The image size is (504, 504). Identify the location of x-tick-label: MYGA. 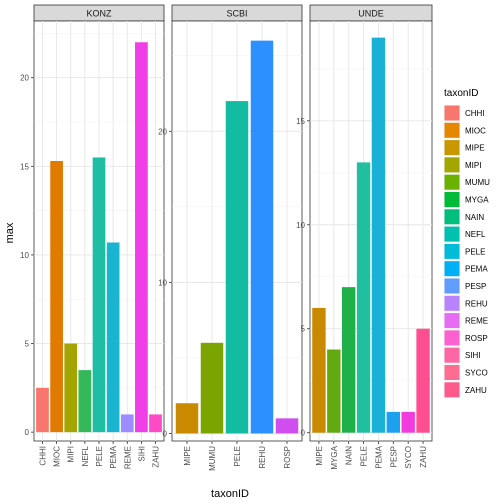
(334, 457).